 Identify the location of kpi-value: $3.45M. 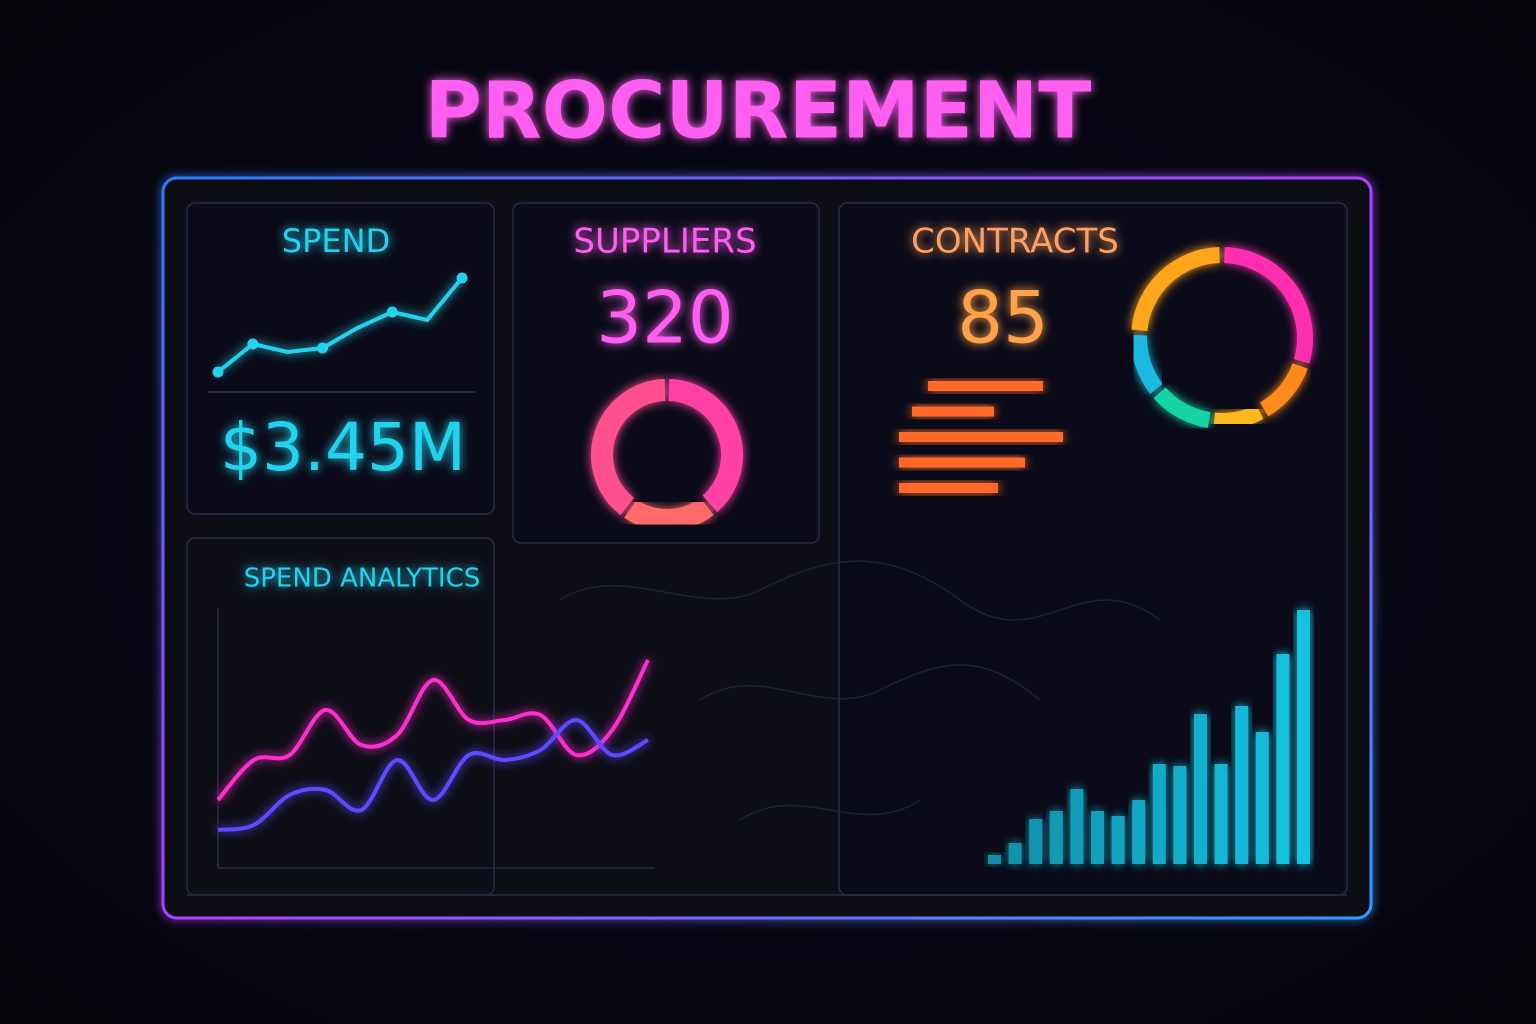
(343, 447).